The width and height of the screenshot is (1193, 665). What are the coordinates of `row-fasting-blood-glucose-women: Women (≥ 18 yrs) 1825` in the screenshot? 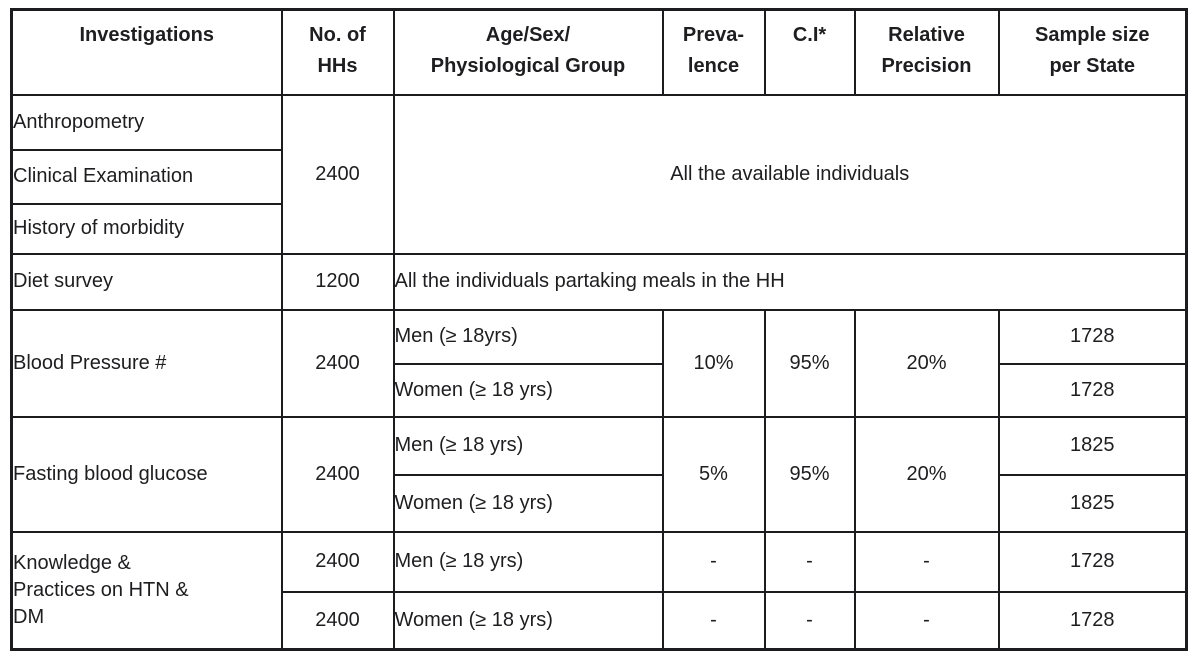 It's located at (600, 503).